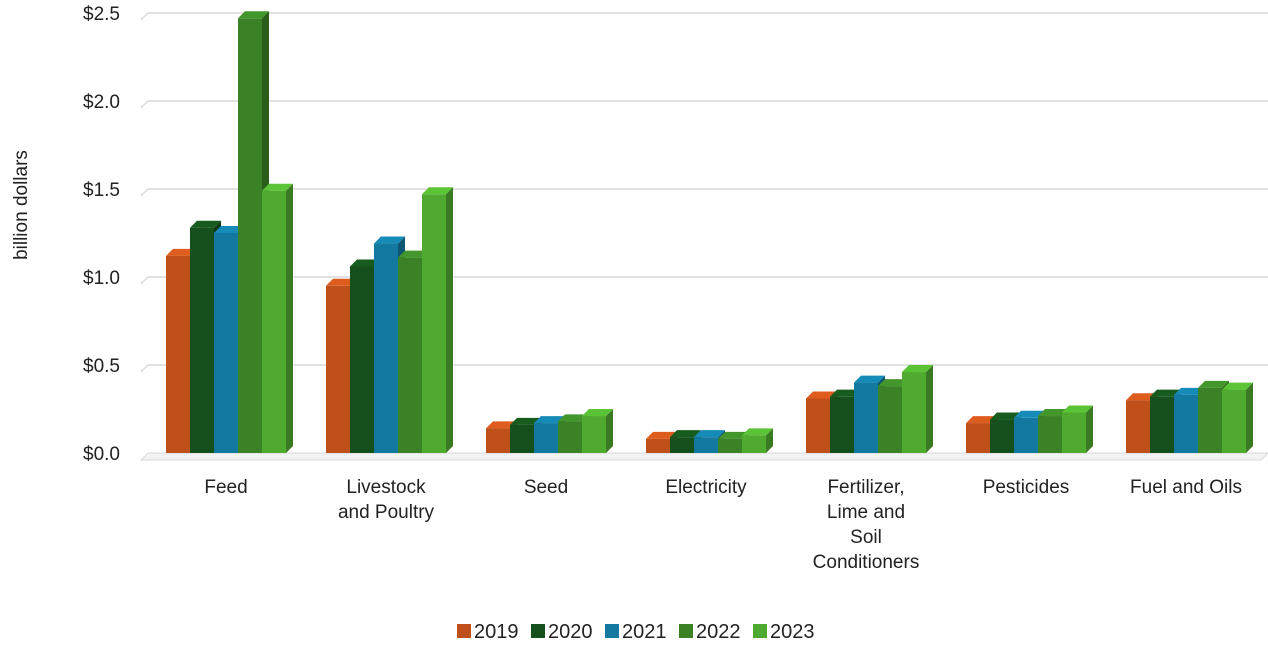 The image size is (1268, 650). I want to click on legend-item-2020: 2020, so click(562, 632).